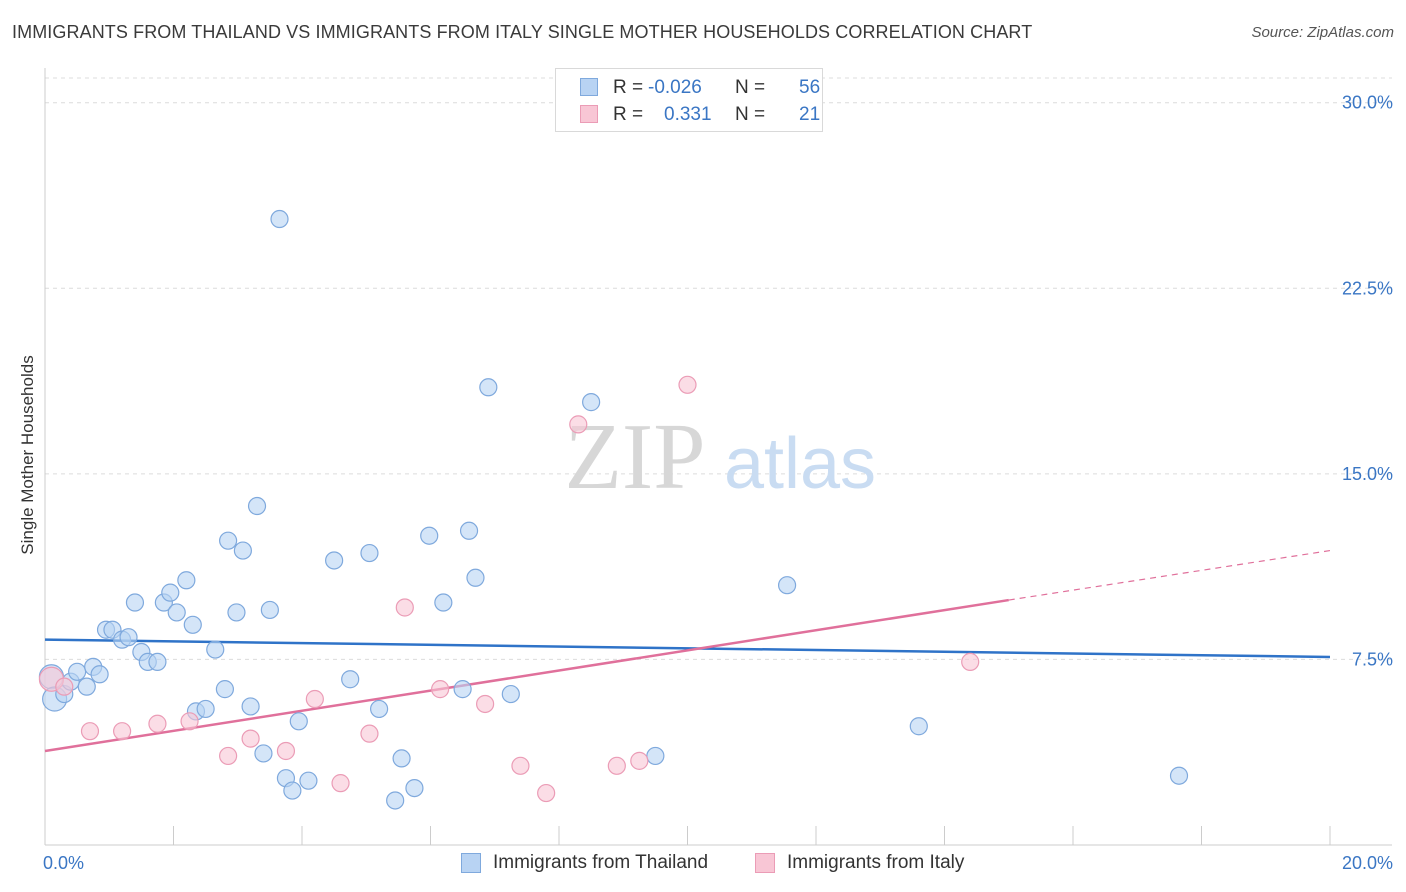  What do you see at coordinates (1367, 474) in the screenshot?
I see `y-tick-label: 15.0%` at bounding box center [1367, 474].